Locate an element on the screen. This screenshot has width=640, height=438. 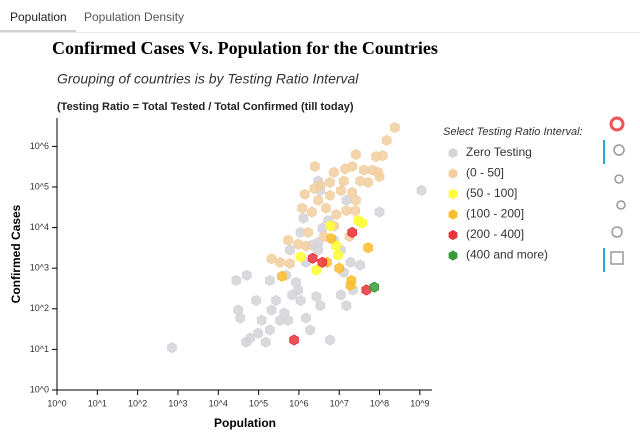
toolbar is located at coordinates (614, 194).